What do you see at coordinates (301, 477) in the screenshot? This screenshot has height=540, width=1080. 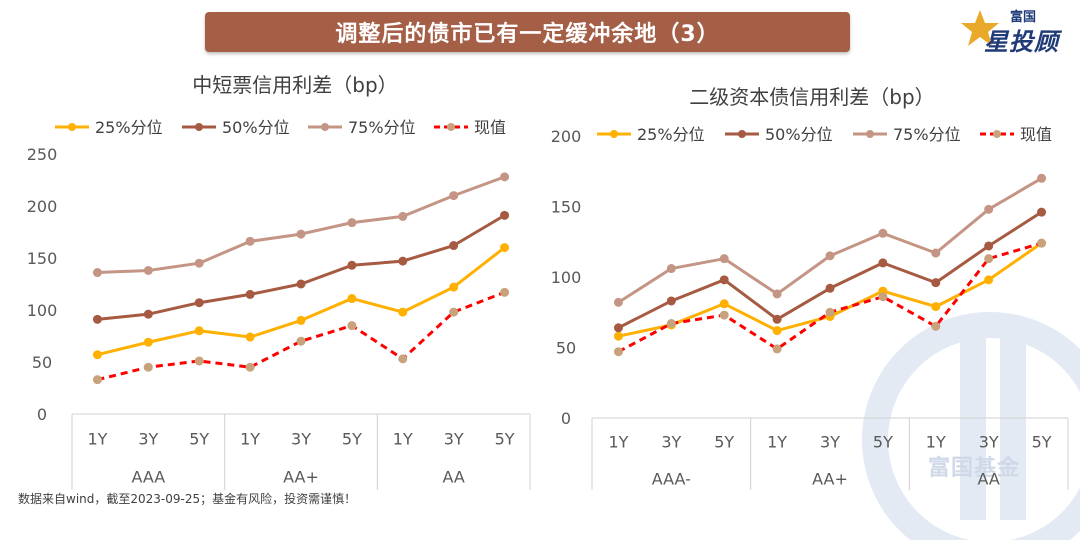 I see `x-group-label: AA+` at bounding box center [301, 477].